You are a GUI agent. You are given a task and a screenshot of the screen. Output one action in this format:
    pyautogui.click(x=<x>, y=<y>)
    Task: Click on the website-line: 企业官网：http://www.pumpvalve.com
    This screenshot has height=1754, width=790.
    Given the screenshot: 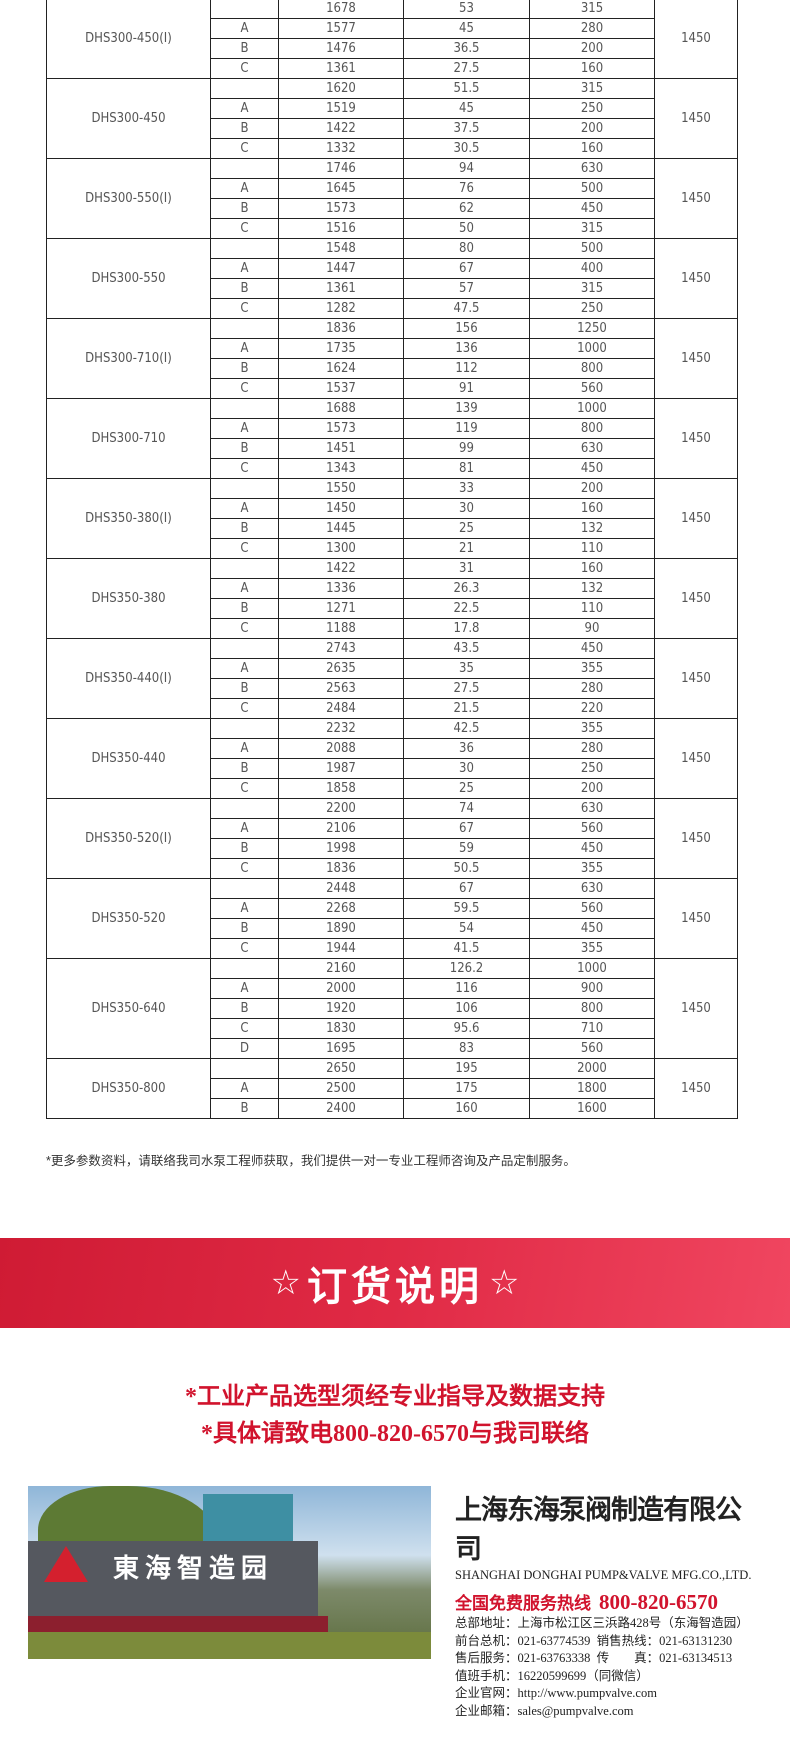 What is the action you would take?
    pyautogui.click(x=556, y=1693)
    